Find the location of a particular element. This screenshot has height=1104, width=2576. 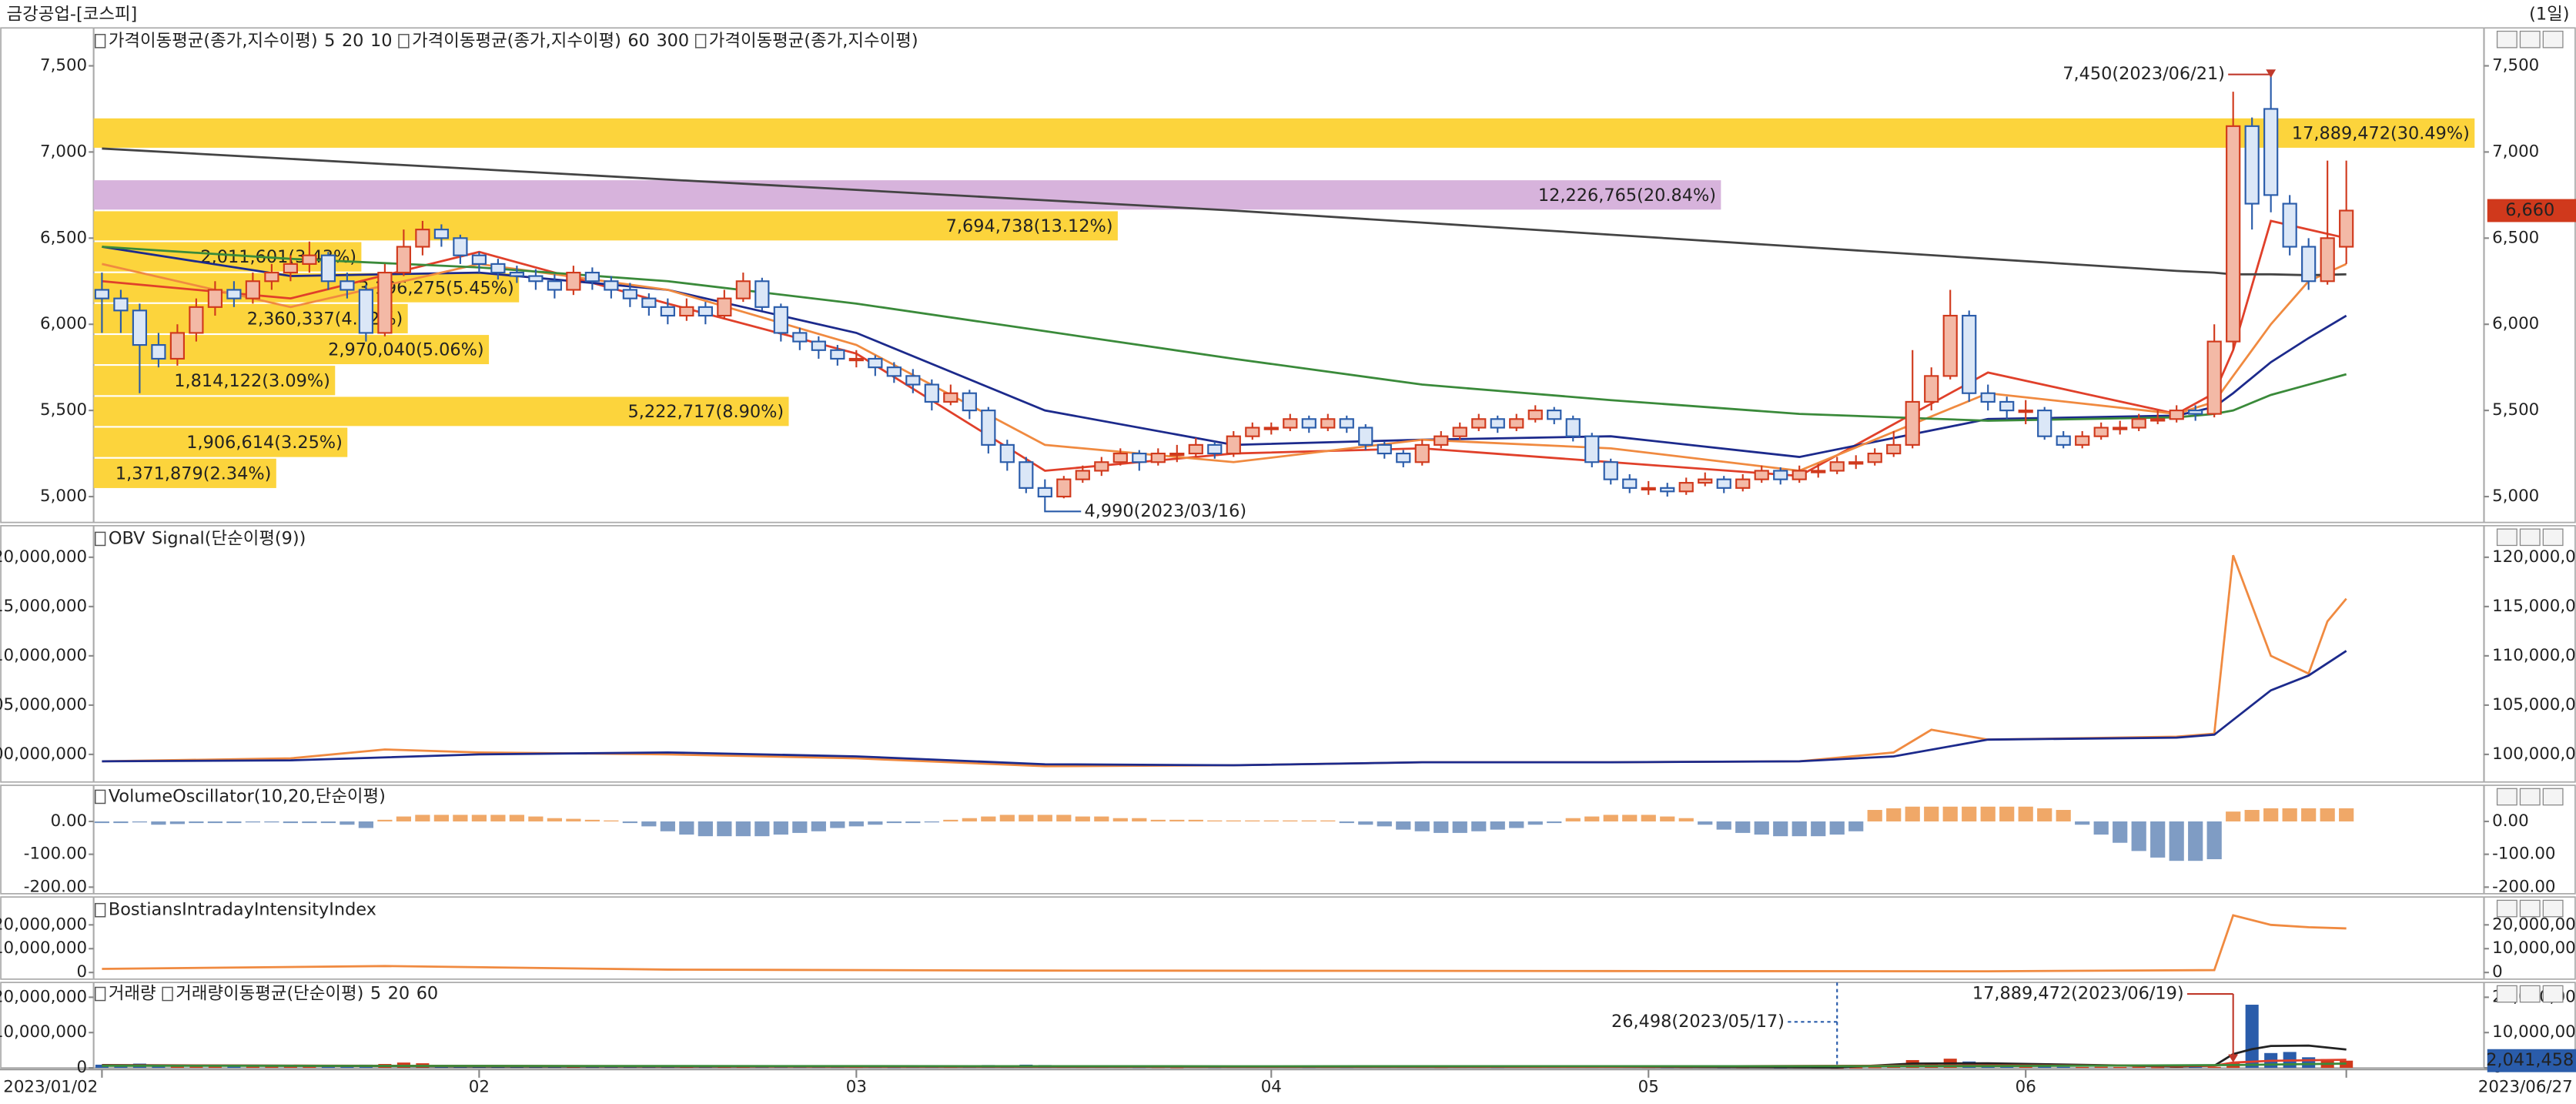

volume-profile-label: 12,226,765(20.84%) is located at coordinates (1627, 196).